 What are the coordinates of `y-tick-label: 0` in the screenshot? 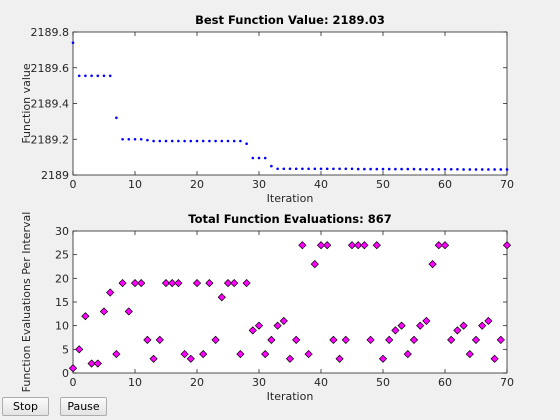 It's located at (65, 373).